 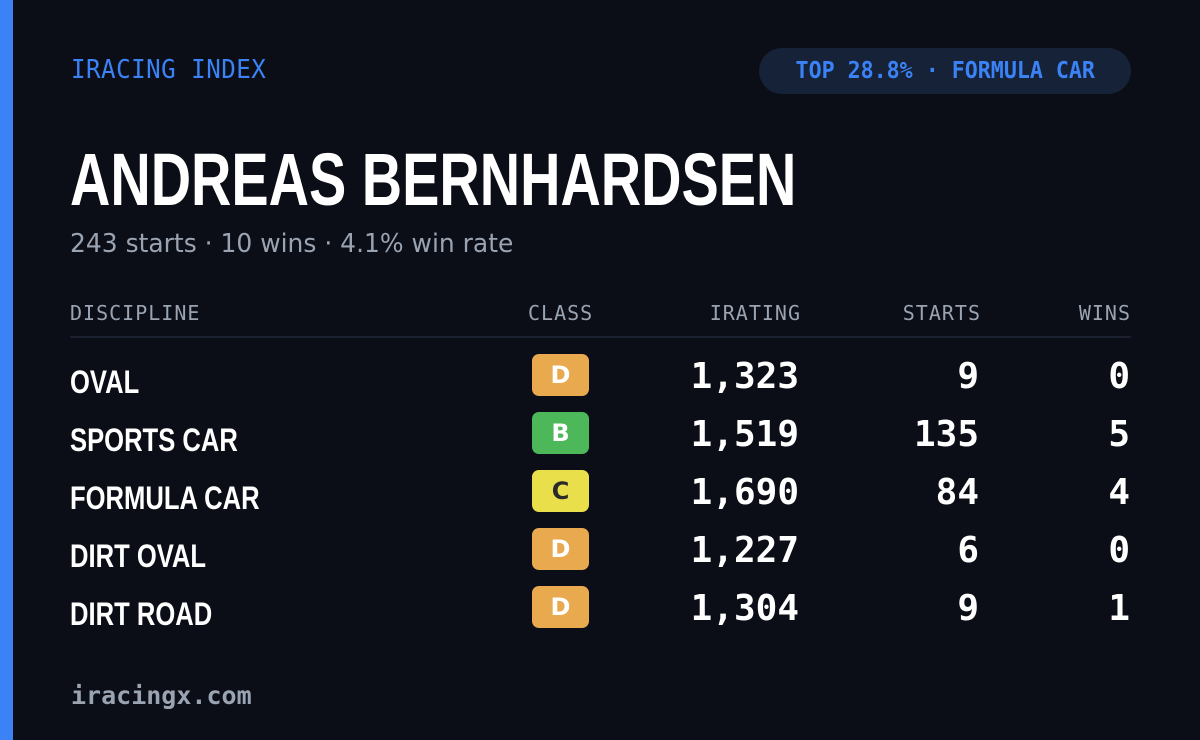 I want to click on irating-value: 1,323, so click(x=744, y=376).